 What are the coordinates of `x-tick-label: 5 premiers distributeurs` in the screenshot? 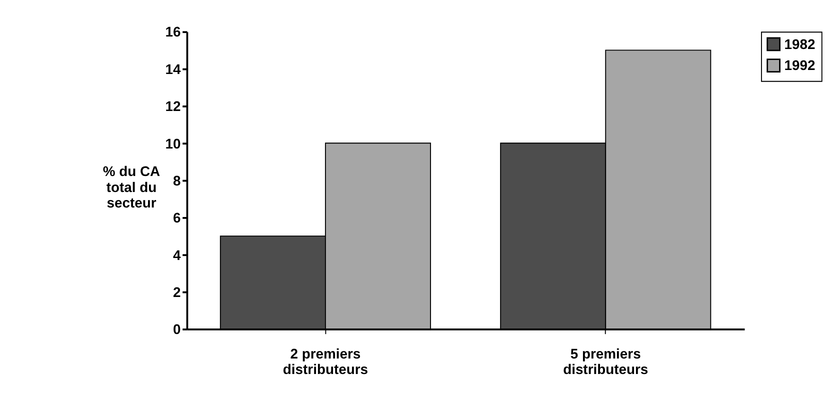 It's located at (605, 361).